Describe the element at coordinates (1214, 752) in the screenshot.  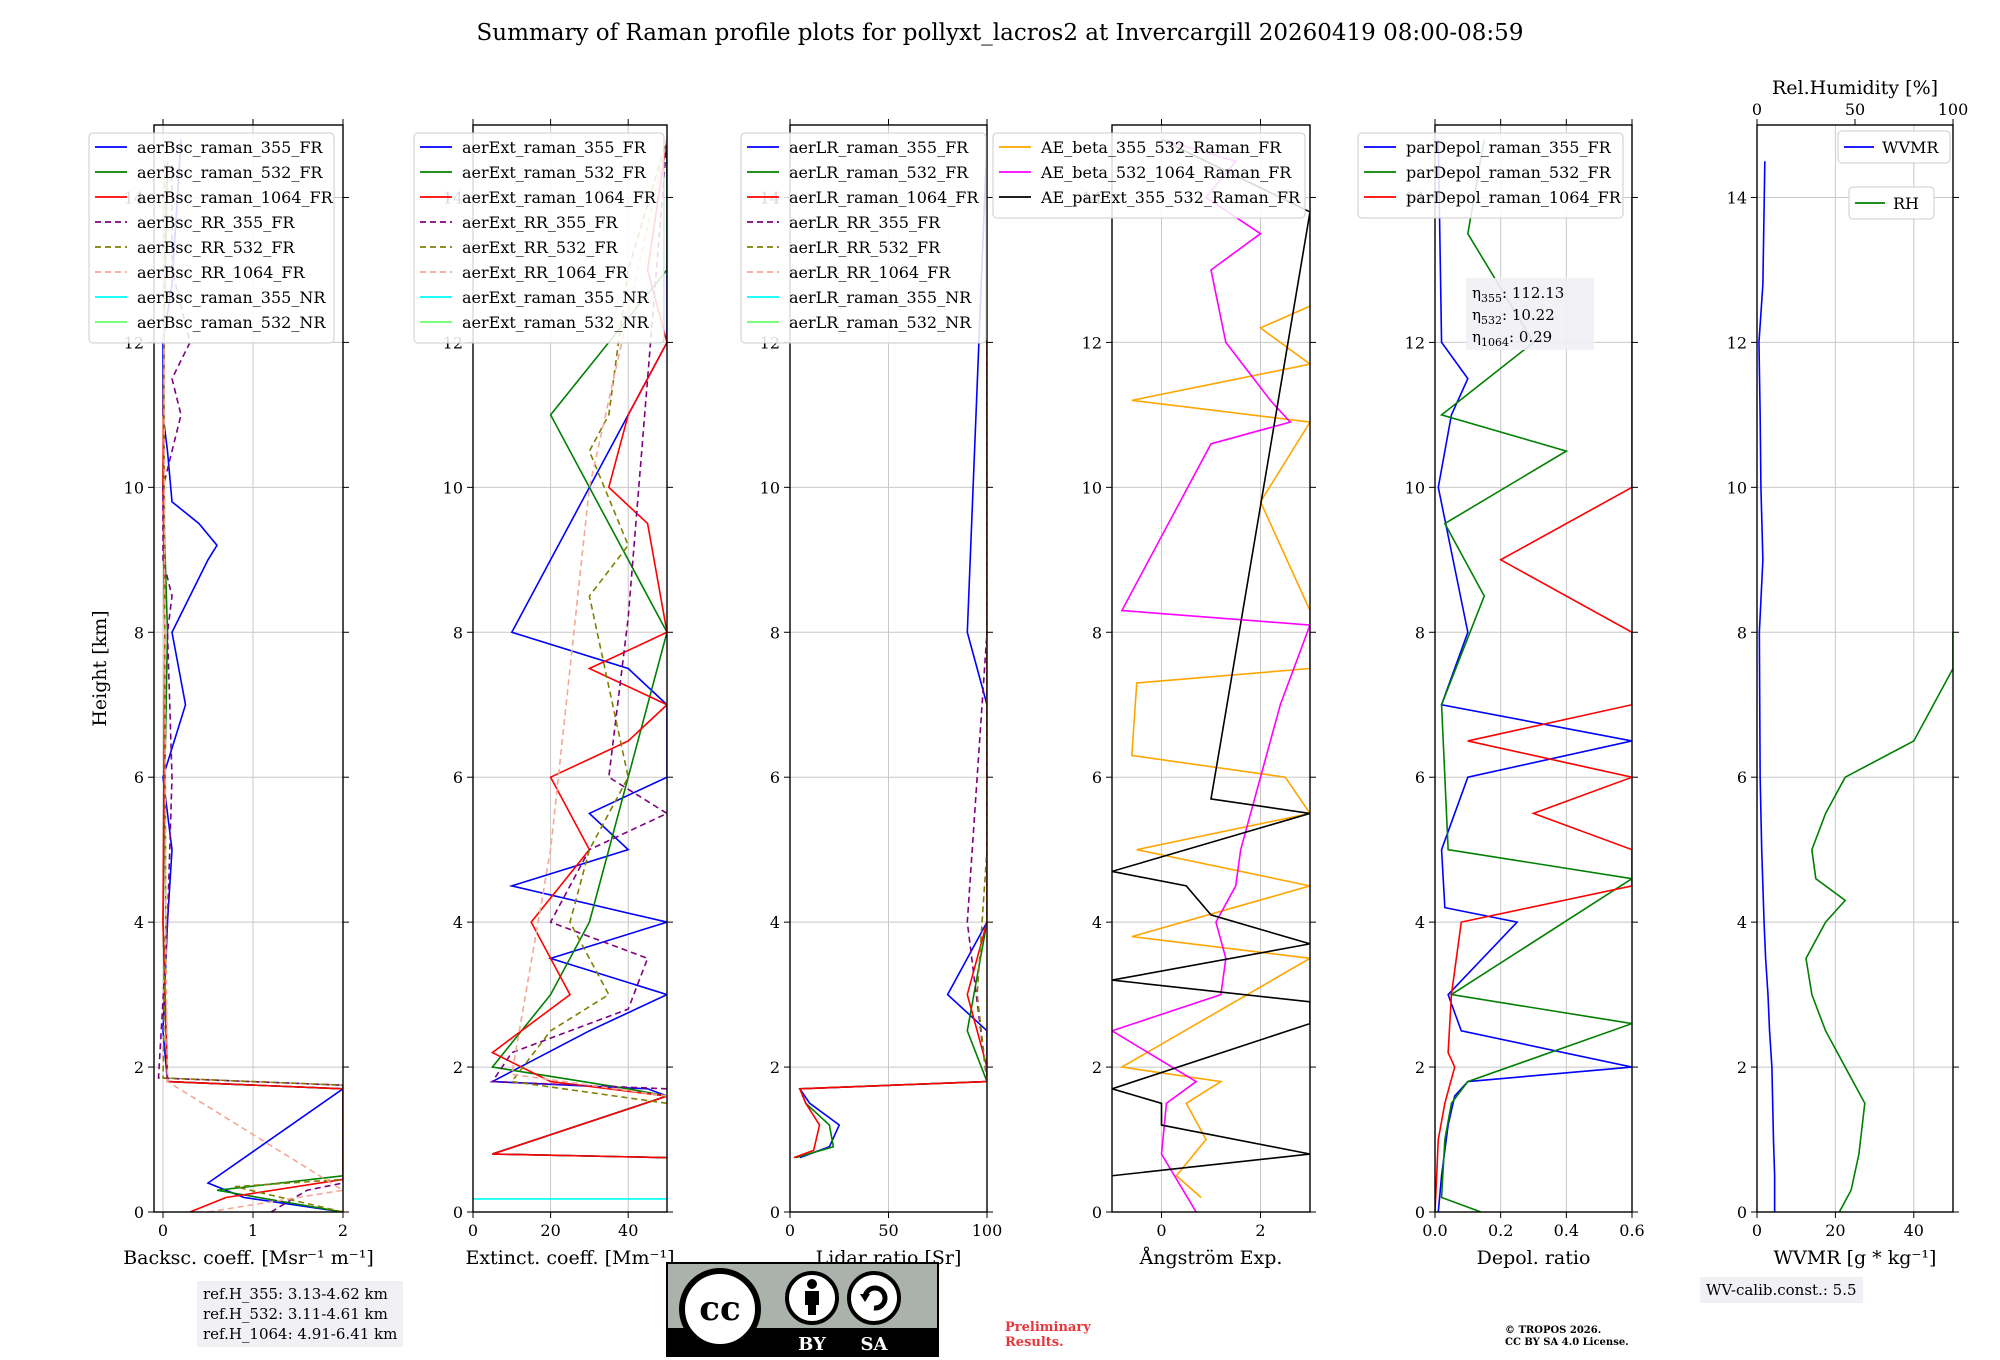
I see `series-AE_beta_355_532_Raman_FR` at that location.